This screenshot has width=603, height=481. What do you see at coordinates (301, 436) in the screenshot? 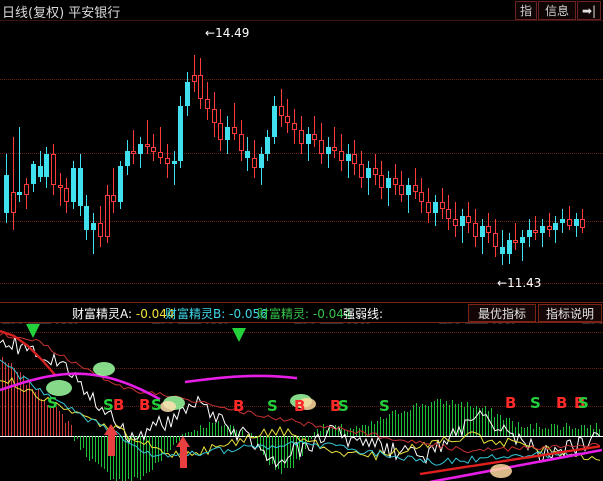
I see `zero-line` at bounding box center [301, 436].